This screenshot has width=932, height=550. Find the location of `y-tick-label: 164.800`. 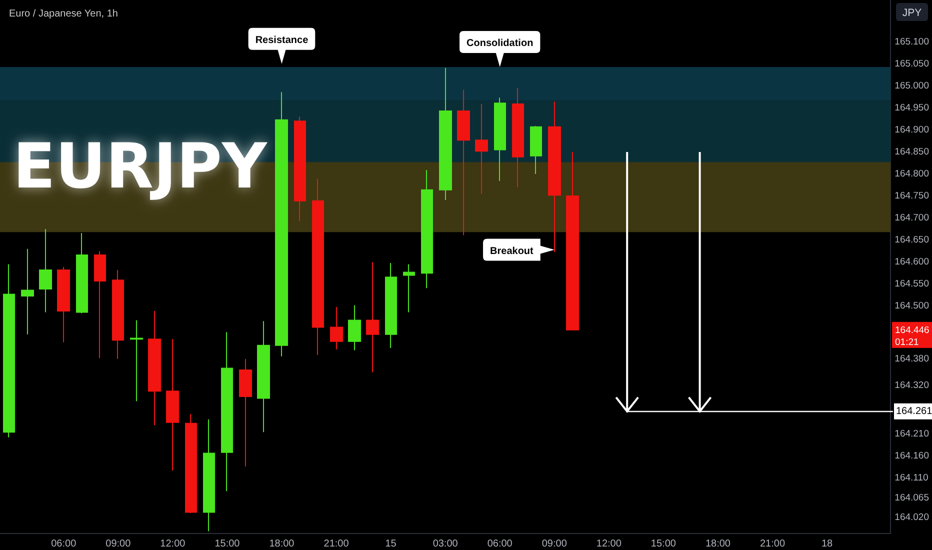

y-tick-label: 164.800 is located at coordinates (912, 174).